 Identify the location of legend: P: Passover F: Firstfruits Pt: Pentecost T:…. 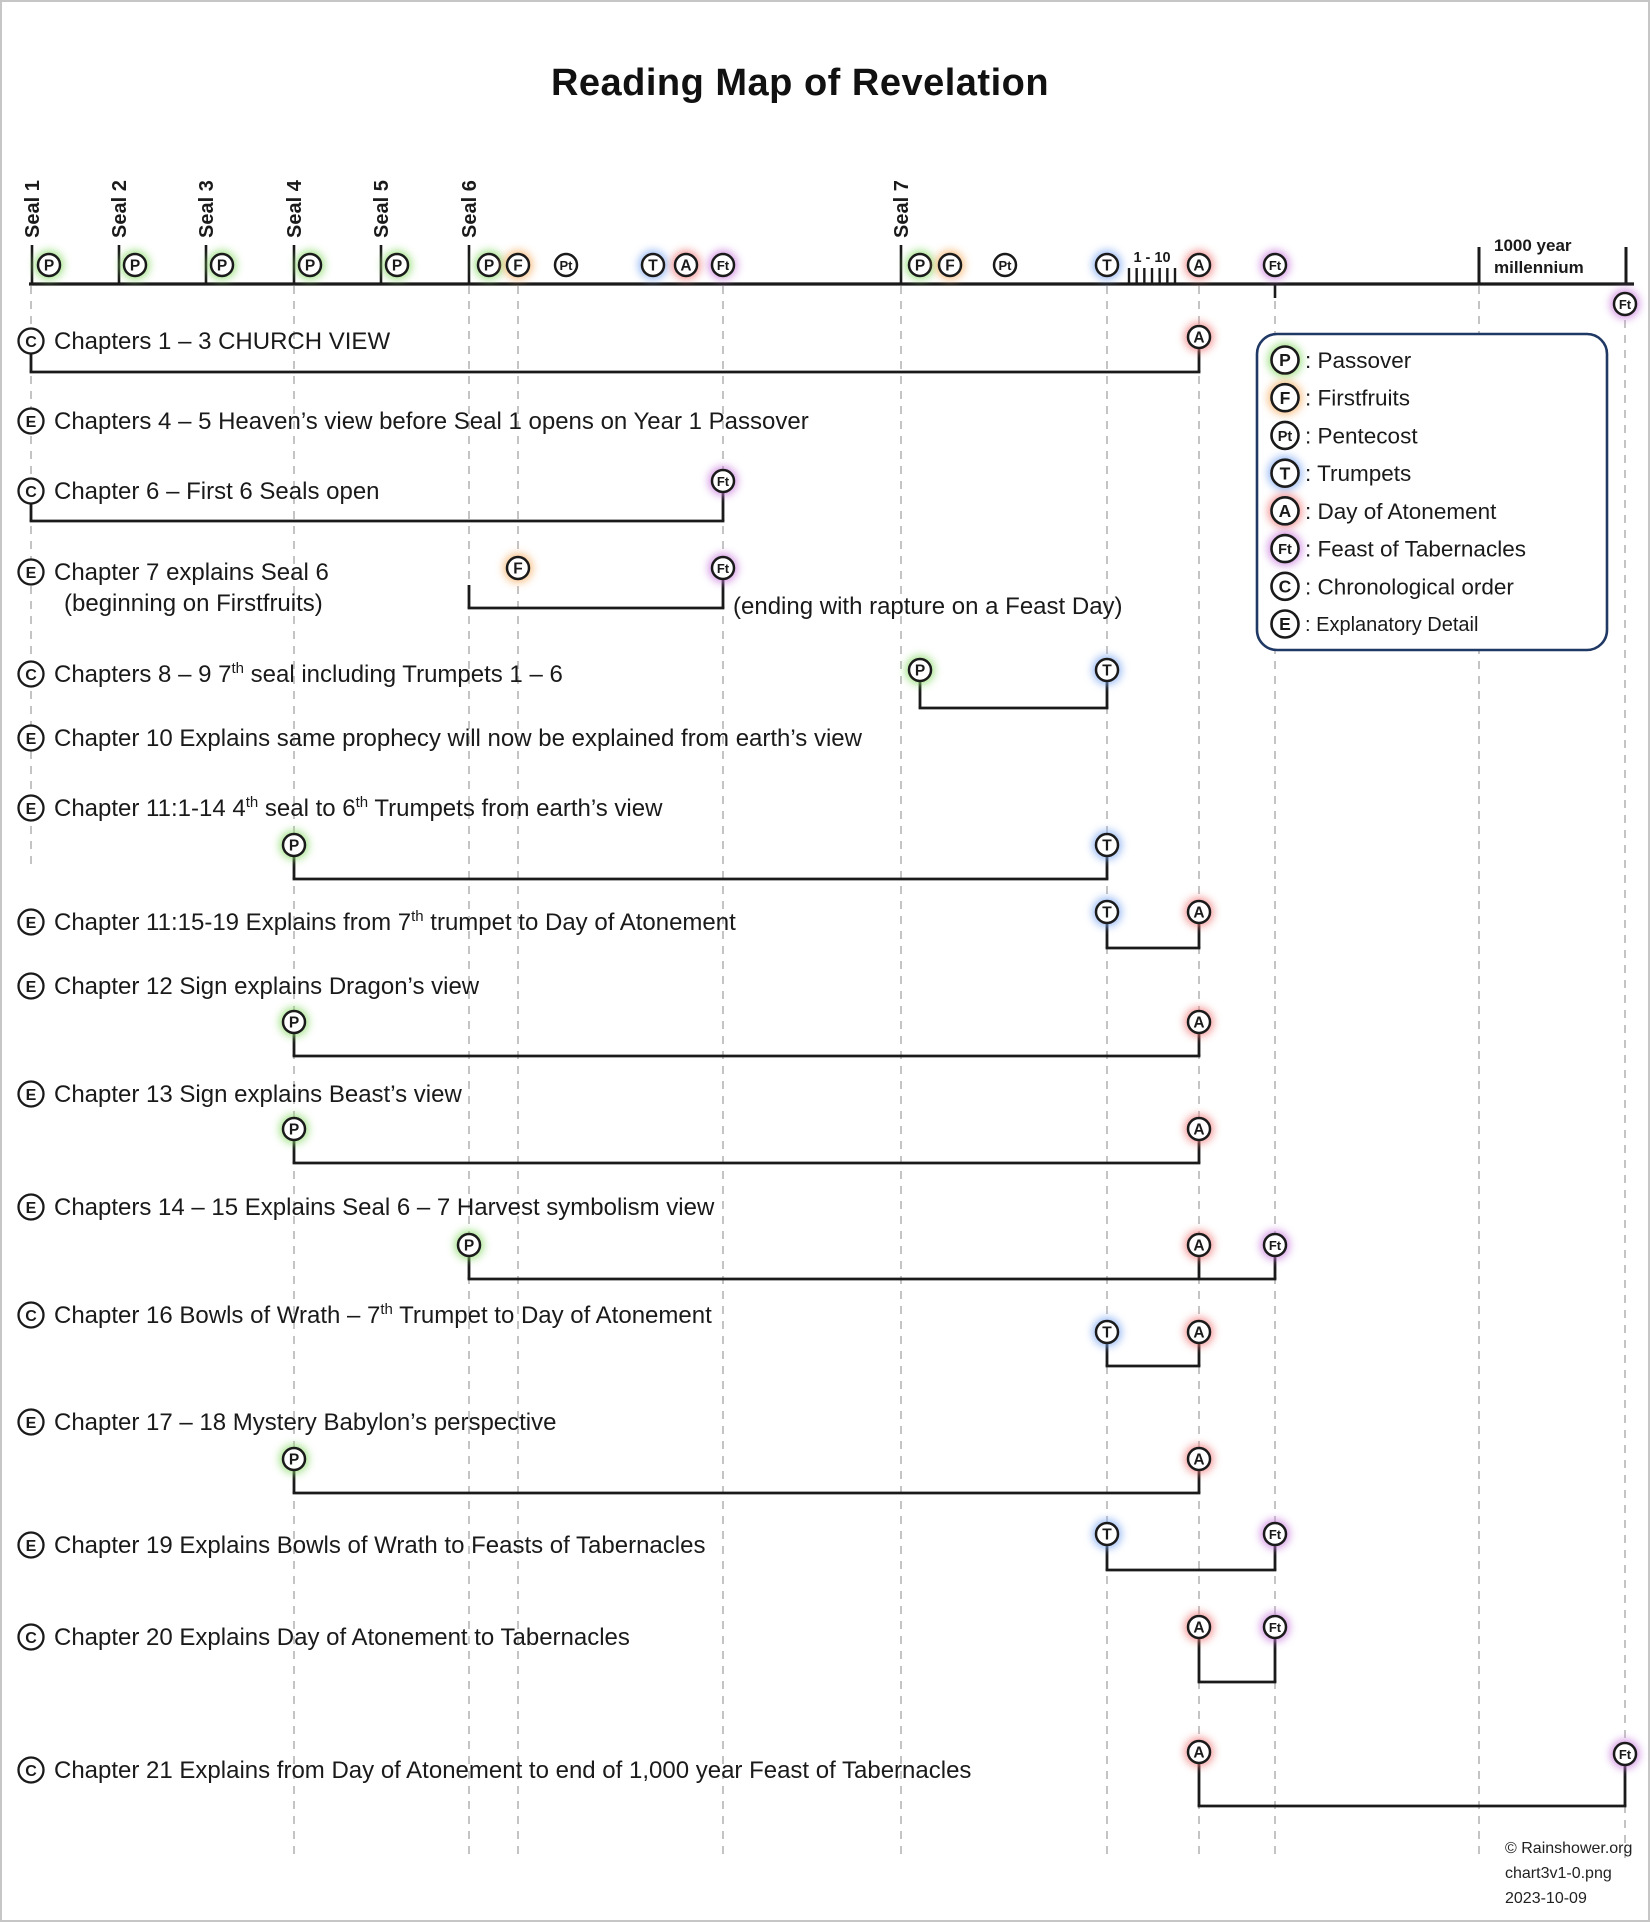
(1432, 492).